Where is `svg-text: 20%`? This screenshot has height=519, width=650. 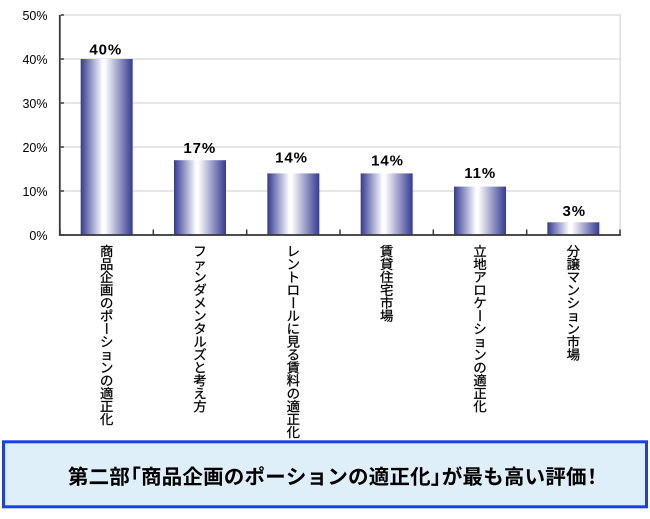 svg-text: 20% is located at coordinates (34, 148).